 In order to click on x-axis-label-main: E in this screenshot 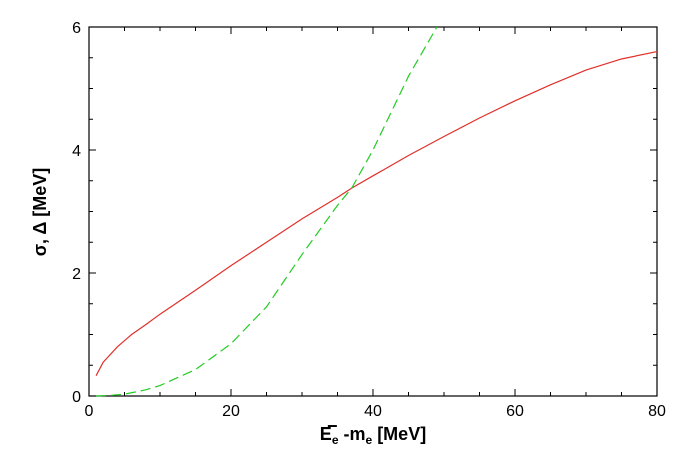, I will do `click(326, 434)`.